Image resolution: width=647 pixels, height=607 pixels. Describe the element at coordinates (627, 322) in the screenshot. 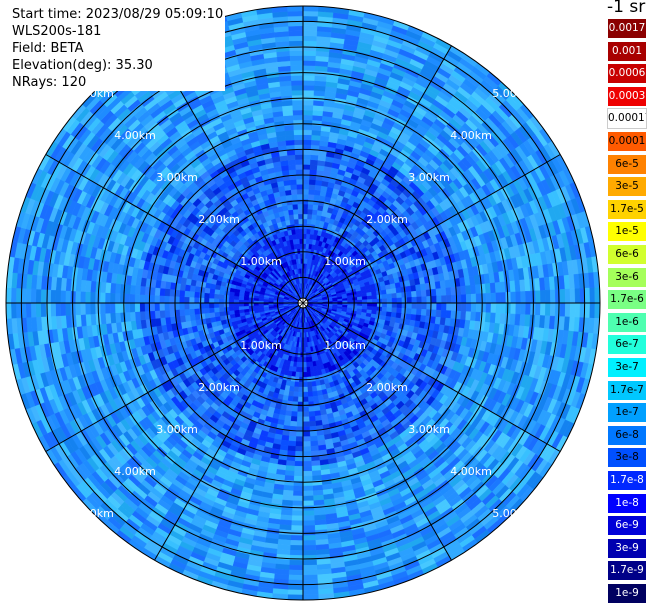

I see `color-scale-entry: 1e-6` at that location.